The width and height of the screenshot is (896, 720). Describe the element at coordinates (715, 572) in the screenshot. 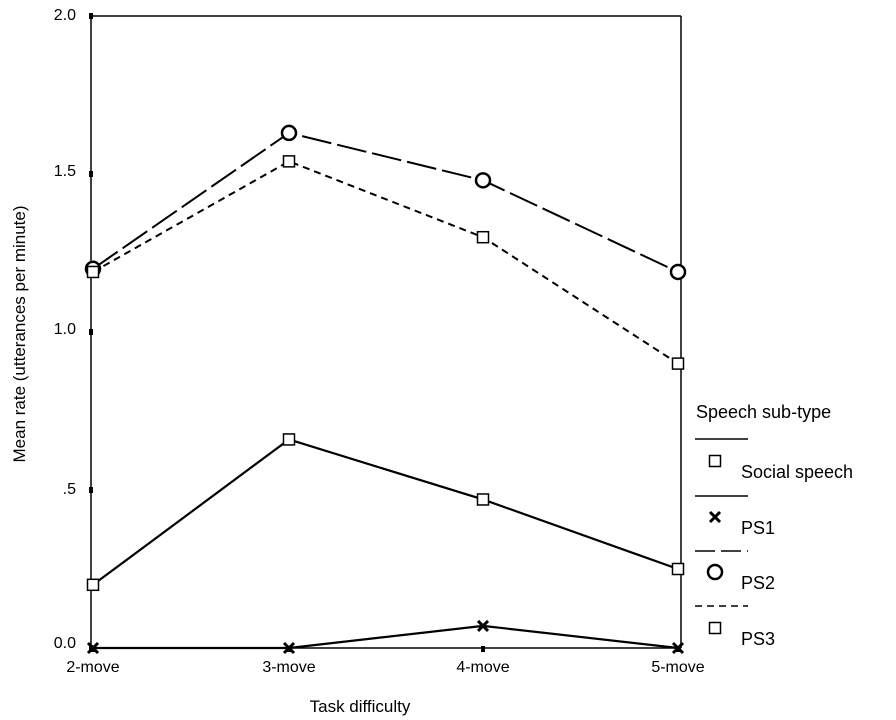

I see `legend-marker-ps2` at that location.